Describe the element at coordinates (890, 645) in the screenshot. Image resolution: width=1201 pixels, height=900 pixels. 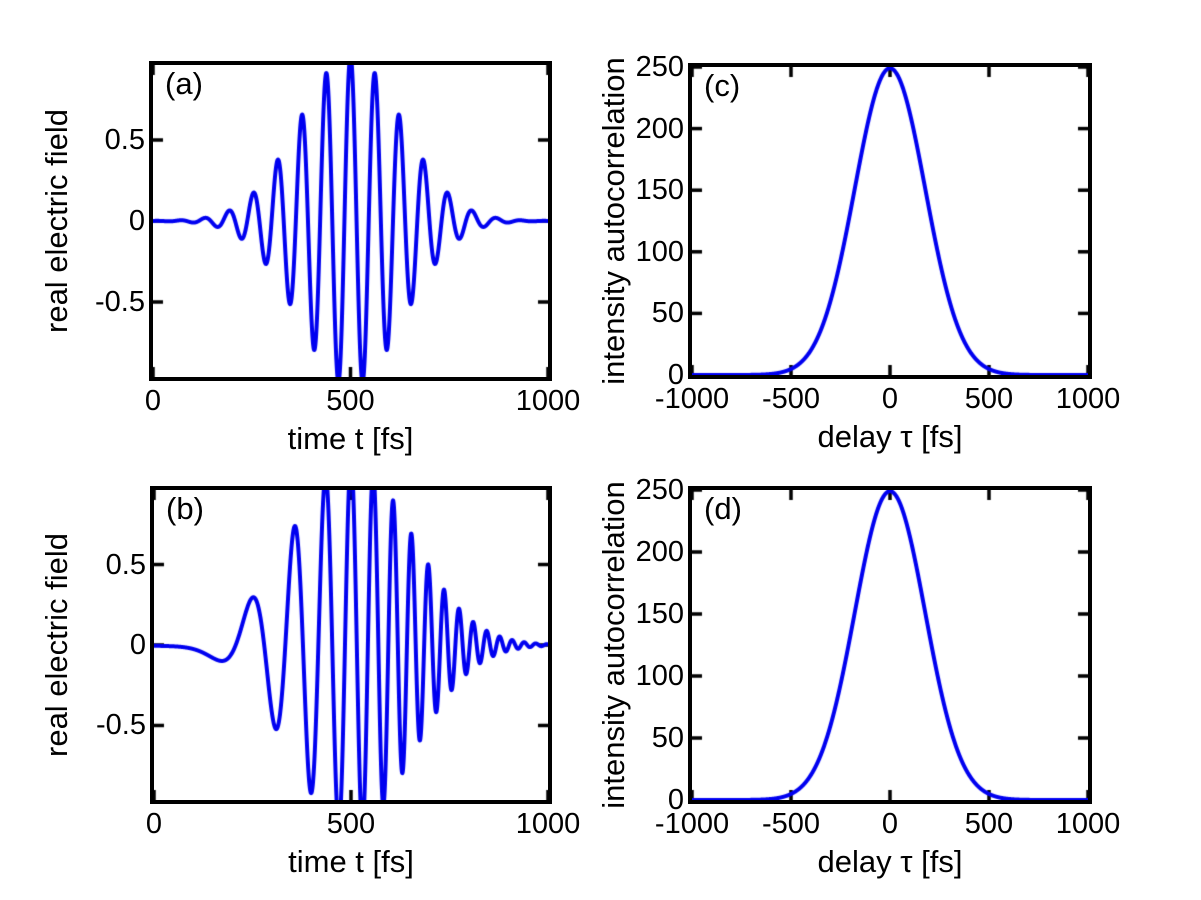
I see `plot-canvas-d` at that location.